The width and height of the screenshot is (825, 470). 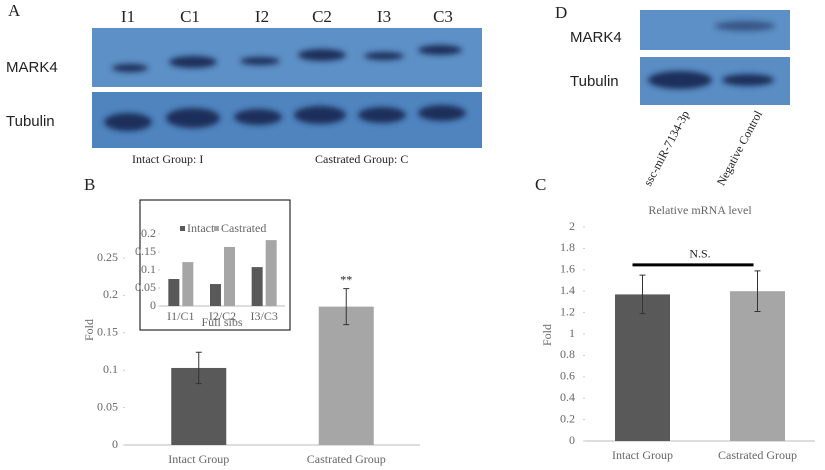 What do you see at coordinates (263, 316) in the screenshot?
I see `x-tick-label: I3/C3` at bounding box center [263, 316].